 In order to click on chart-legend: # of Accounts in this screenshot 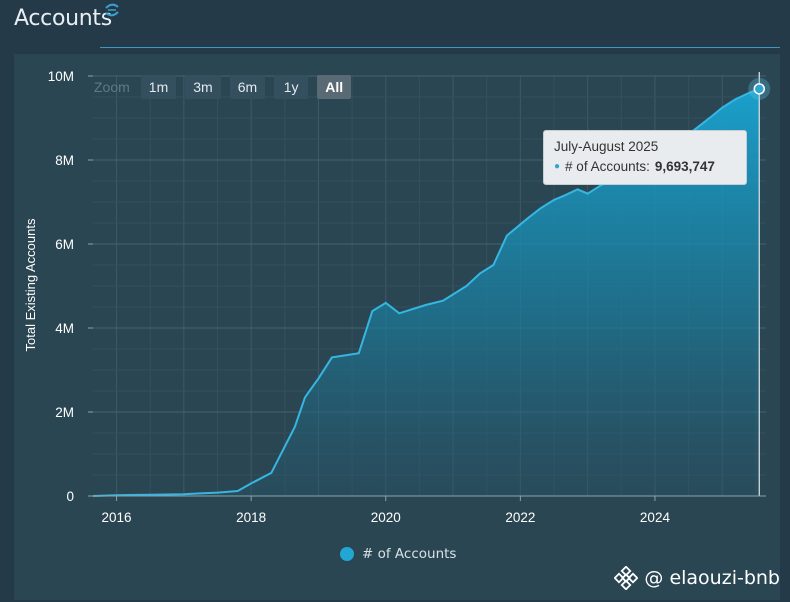, I will do `click(398, 554)`.